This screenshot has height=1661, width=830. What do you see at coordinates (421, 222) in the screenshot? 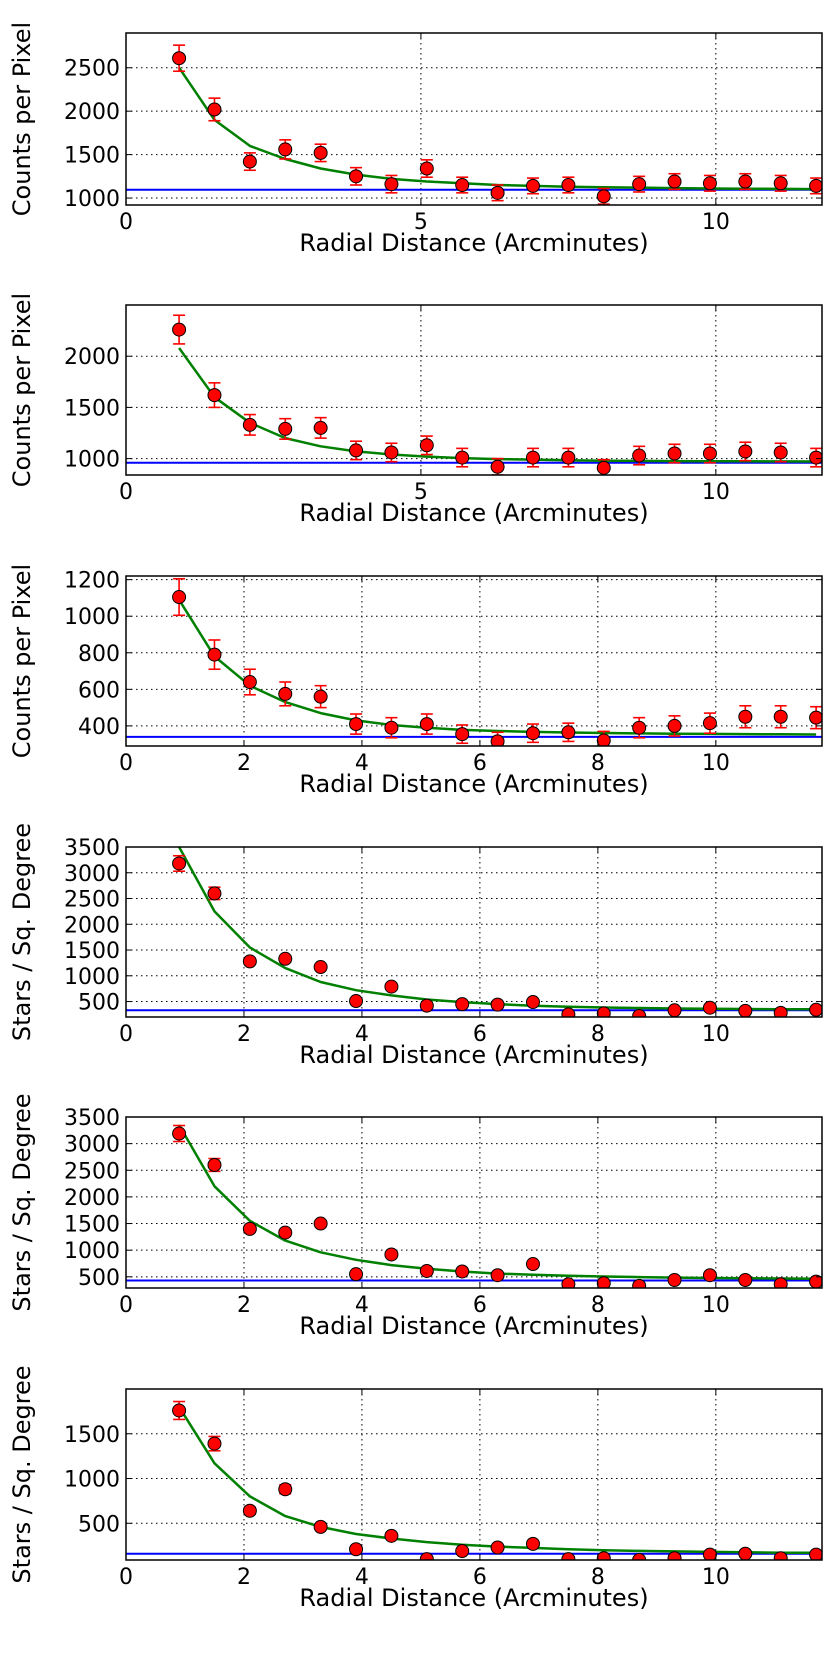
I see `x-tick-label: 5` at bounding box center [421, 222].